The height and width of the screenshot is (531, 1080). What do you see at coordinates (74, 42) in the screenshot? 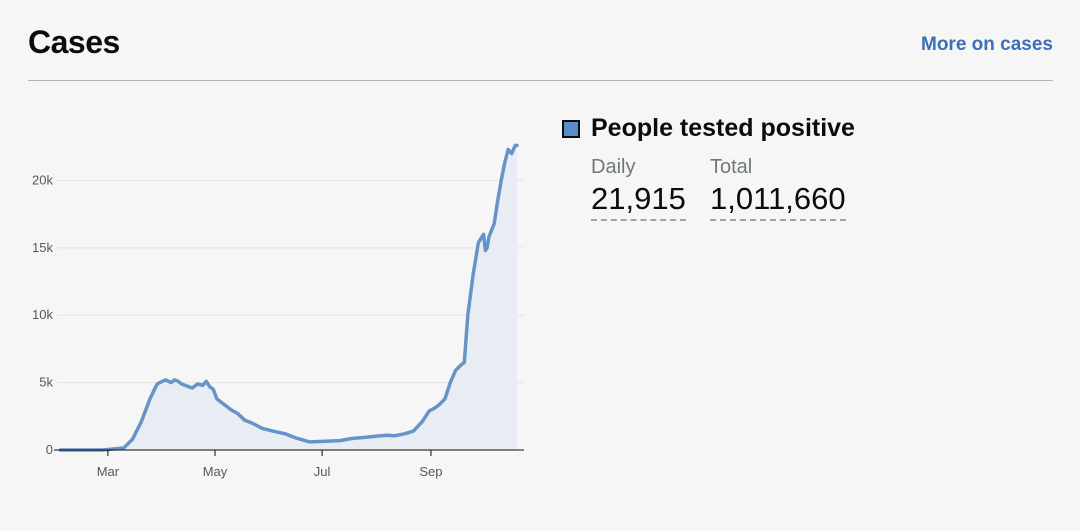
I see `page-title: Cases` at bounding box center [74, 42].